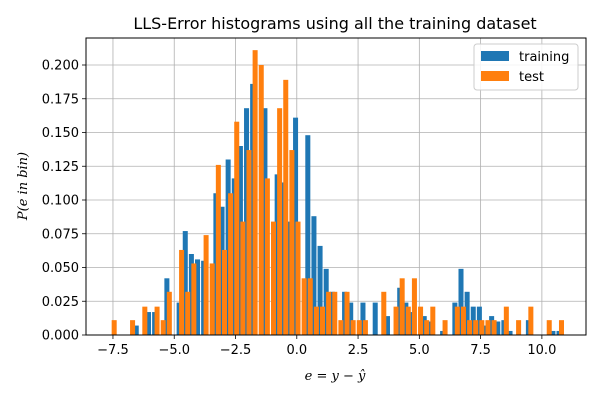 This screenshot has height=400, width=600. Describe the element at coordinates (358, 350) in the screenshot. I see `x-tick-label: 2.5` at that location.